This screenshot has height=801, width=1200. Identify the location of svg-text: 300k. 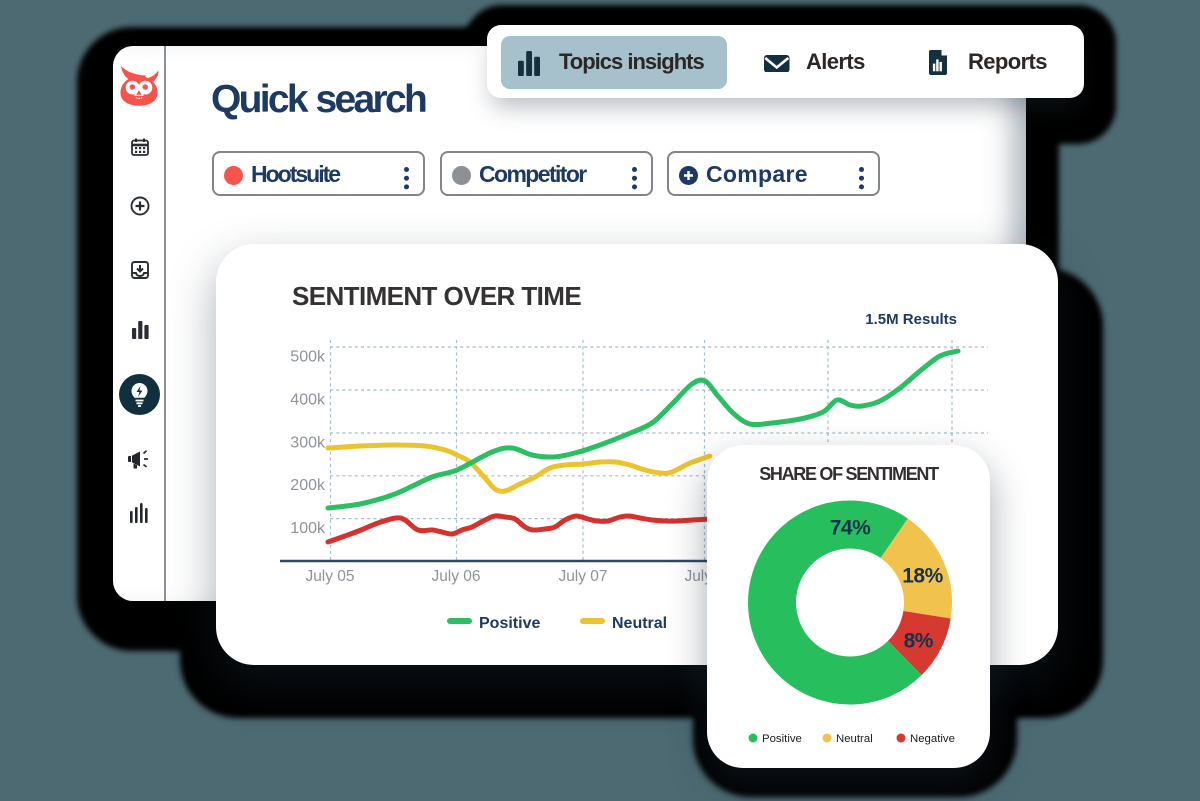
(308, 442).